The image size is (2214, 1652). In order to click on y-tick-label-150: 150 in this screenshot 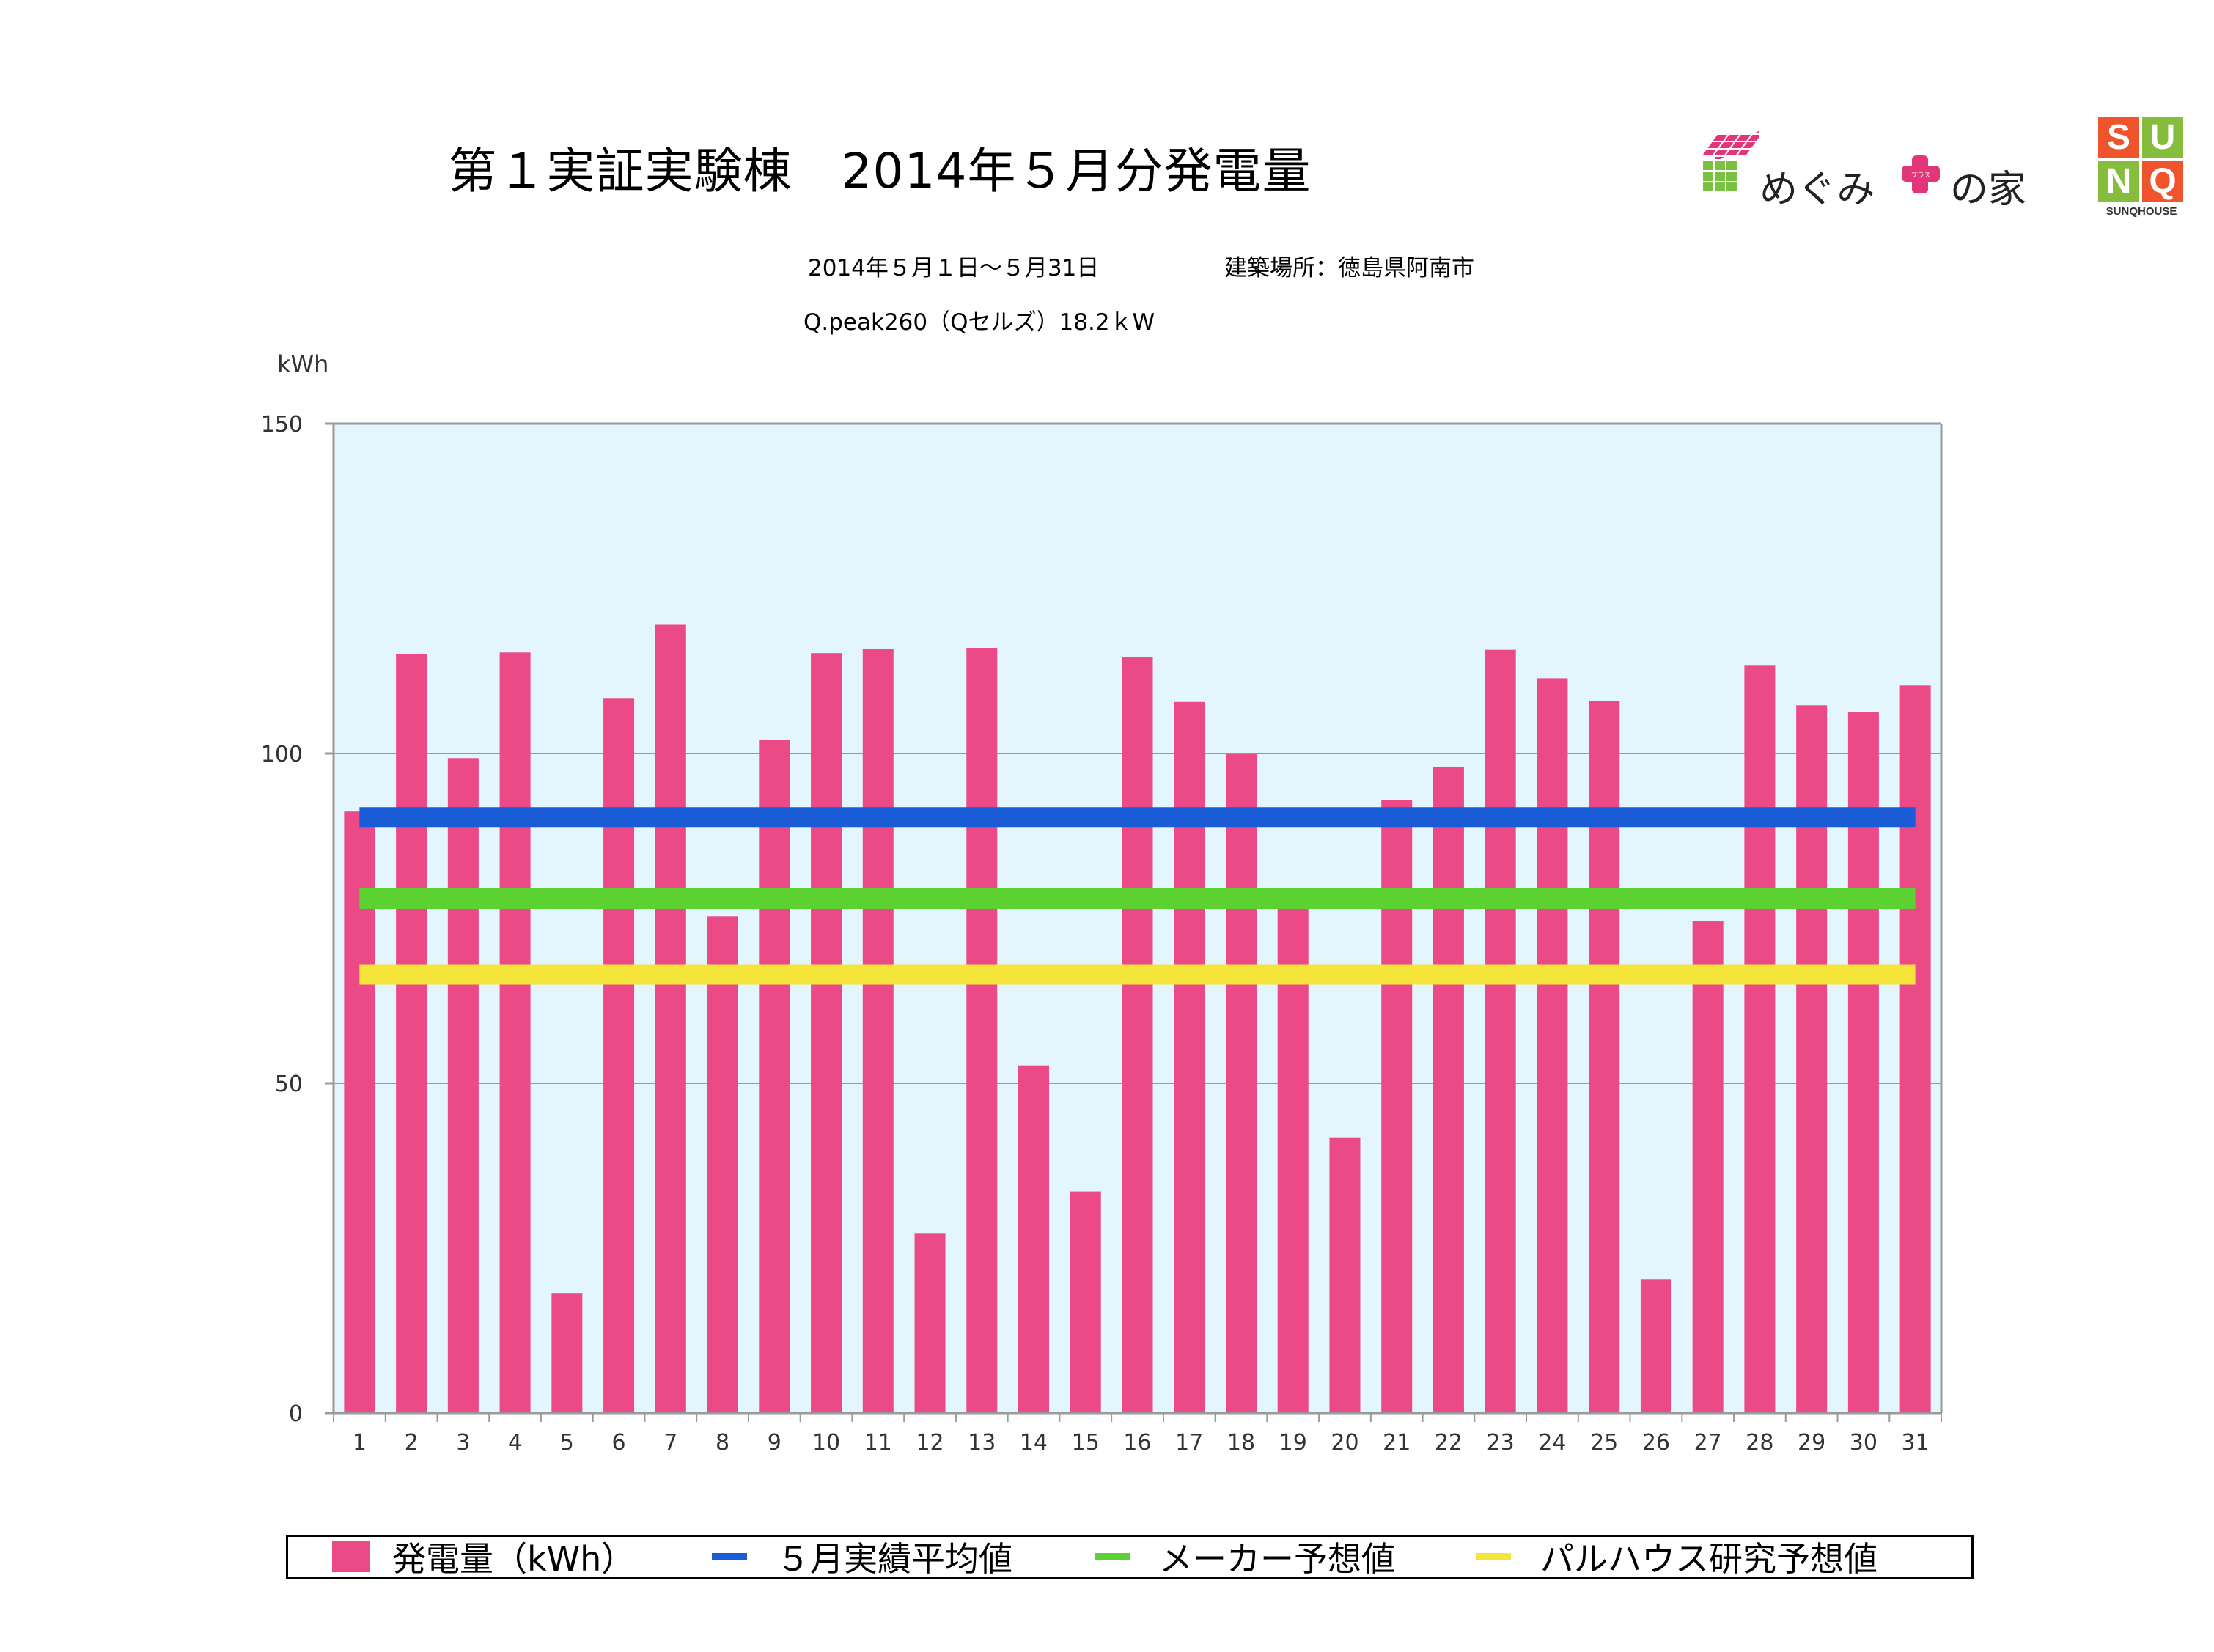, I will do `click(282, 425)`.